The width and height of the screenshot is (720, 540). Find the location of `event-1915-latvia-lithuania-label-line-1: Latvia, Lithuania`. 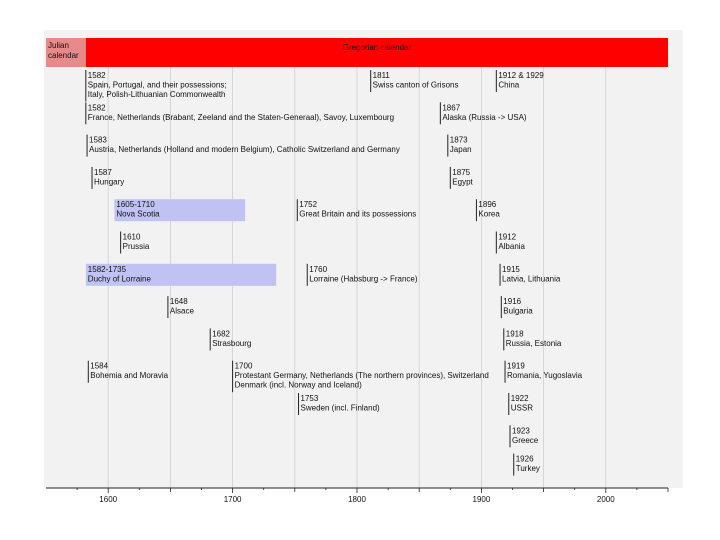

event-1915-latvia-lithuania-label-line-1: Latvia, Lithuania is located at coordinates (531, 278).